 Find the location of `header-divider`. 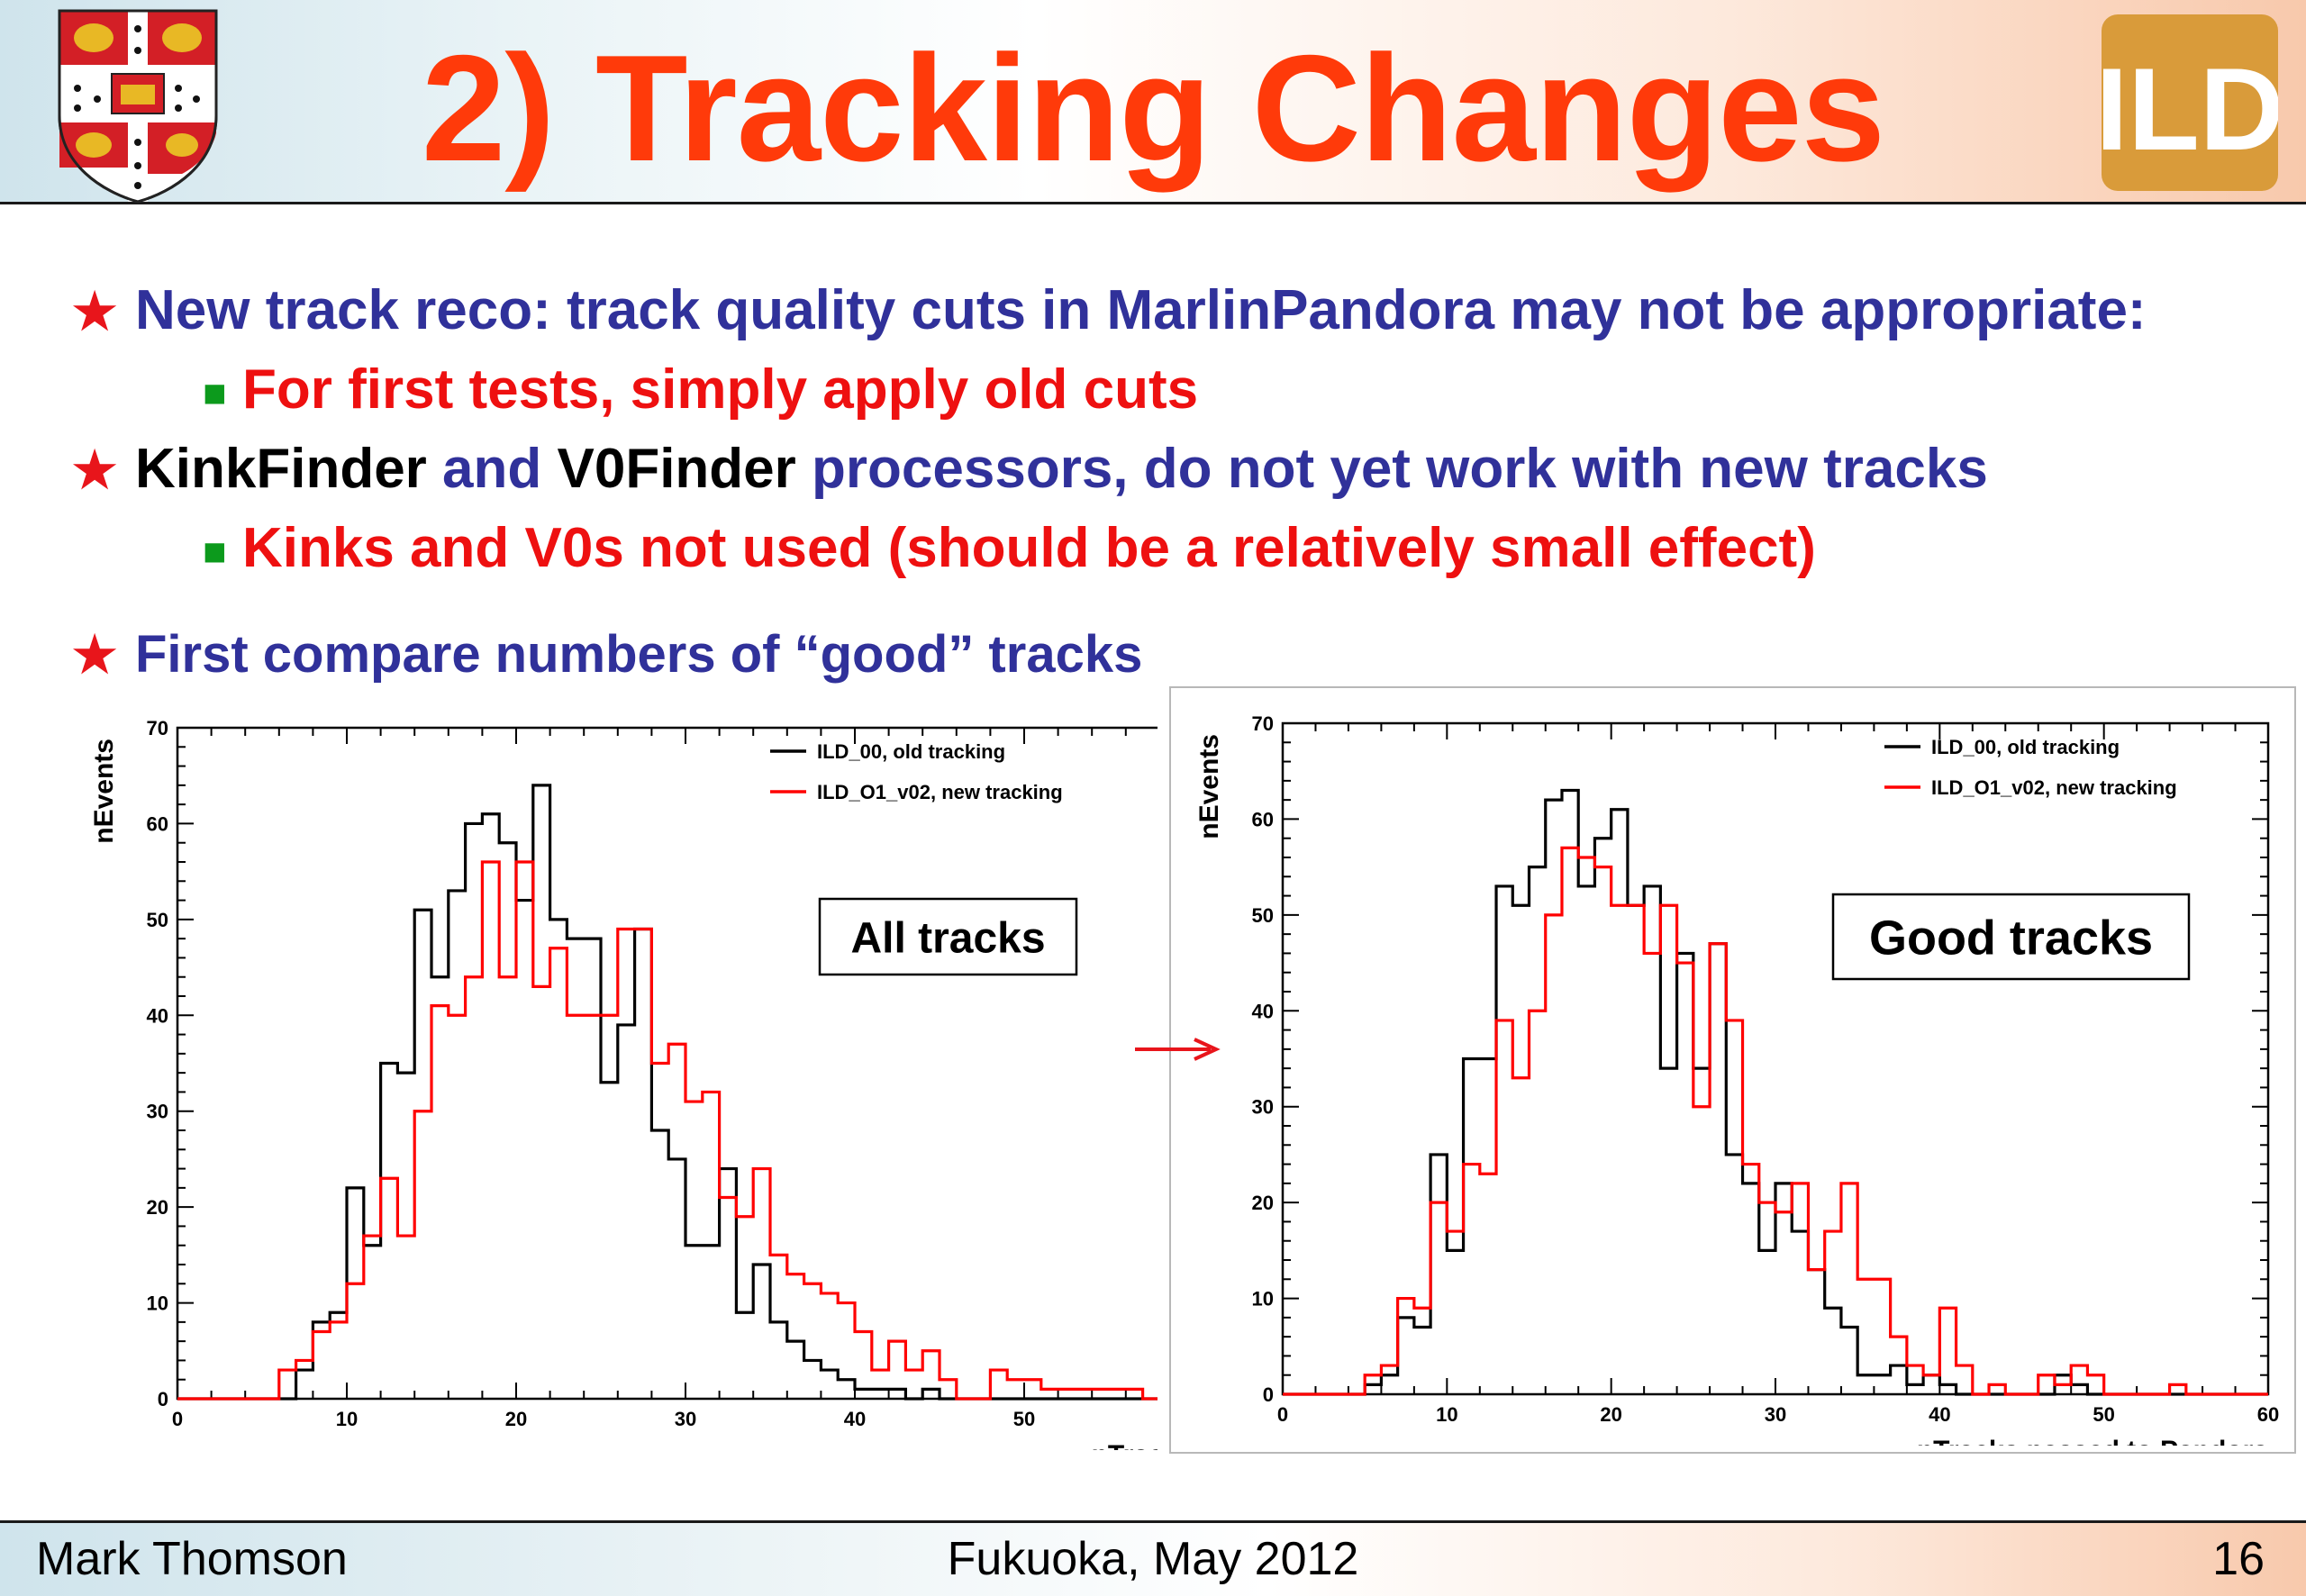

header-divider is located at coordinates (1153, 203).